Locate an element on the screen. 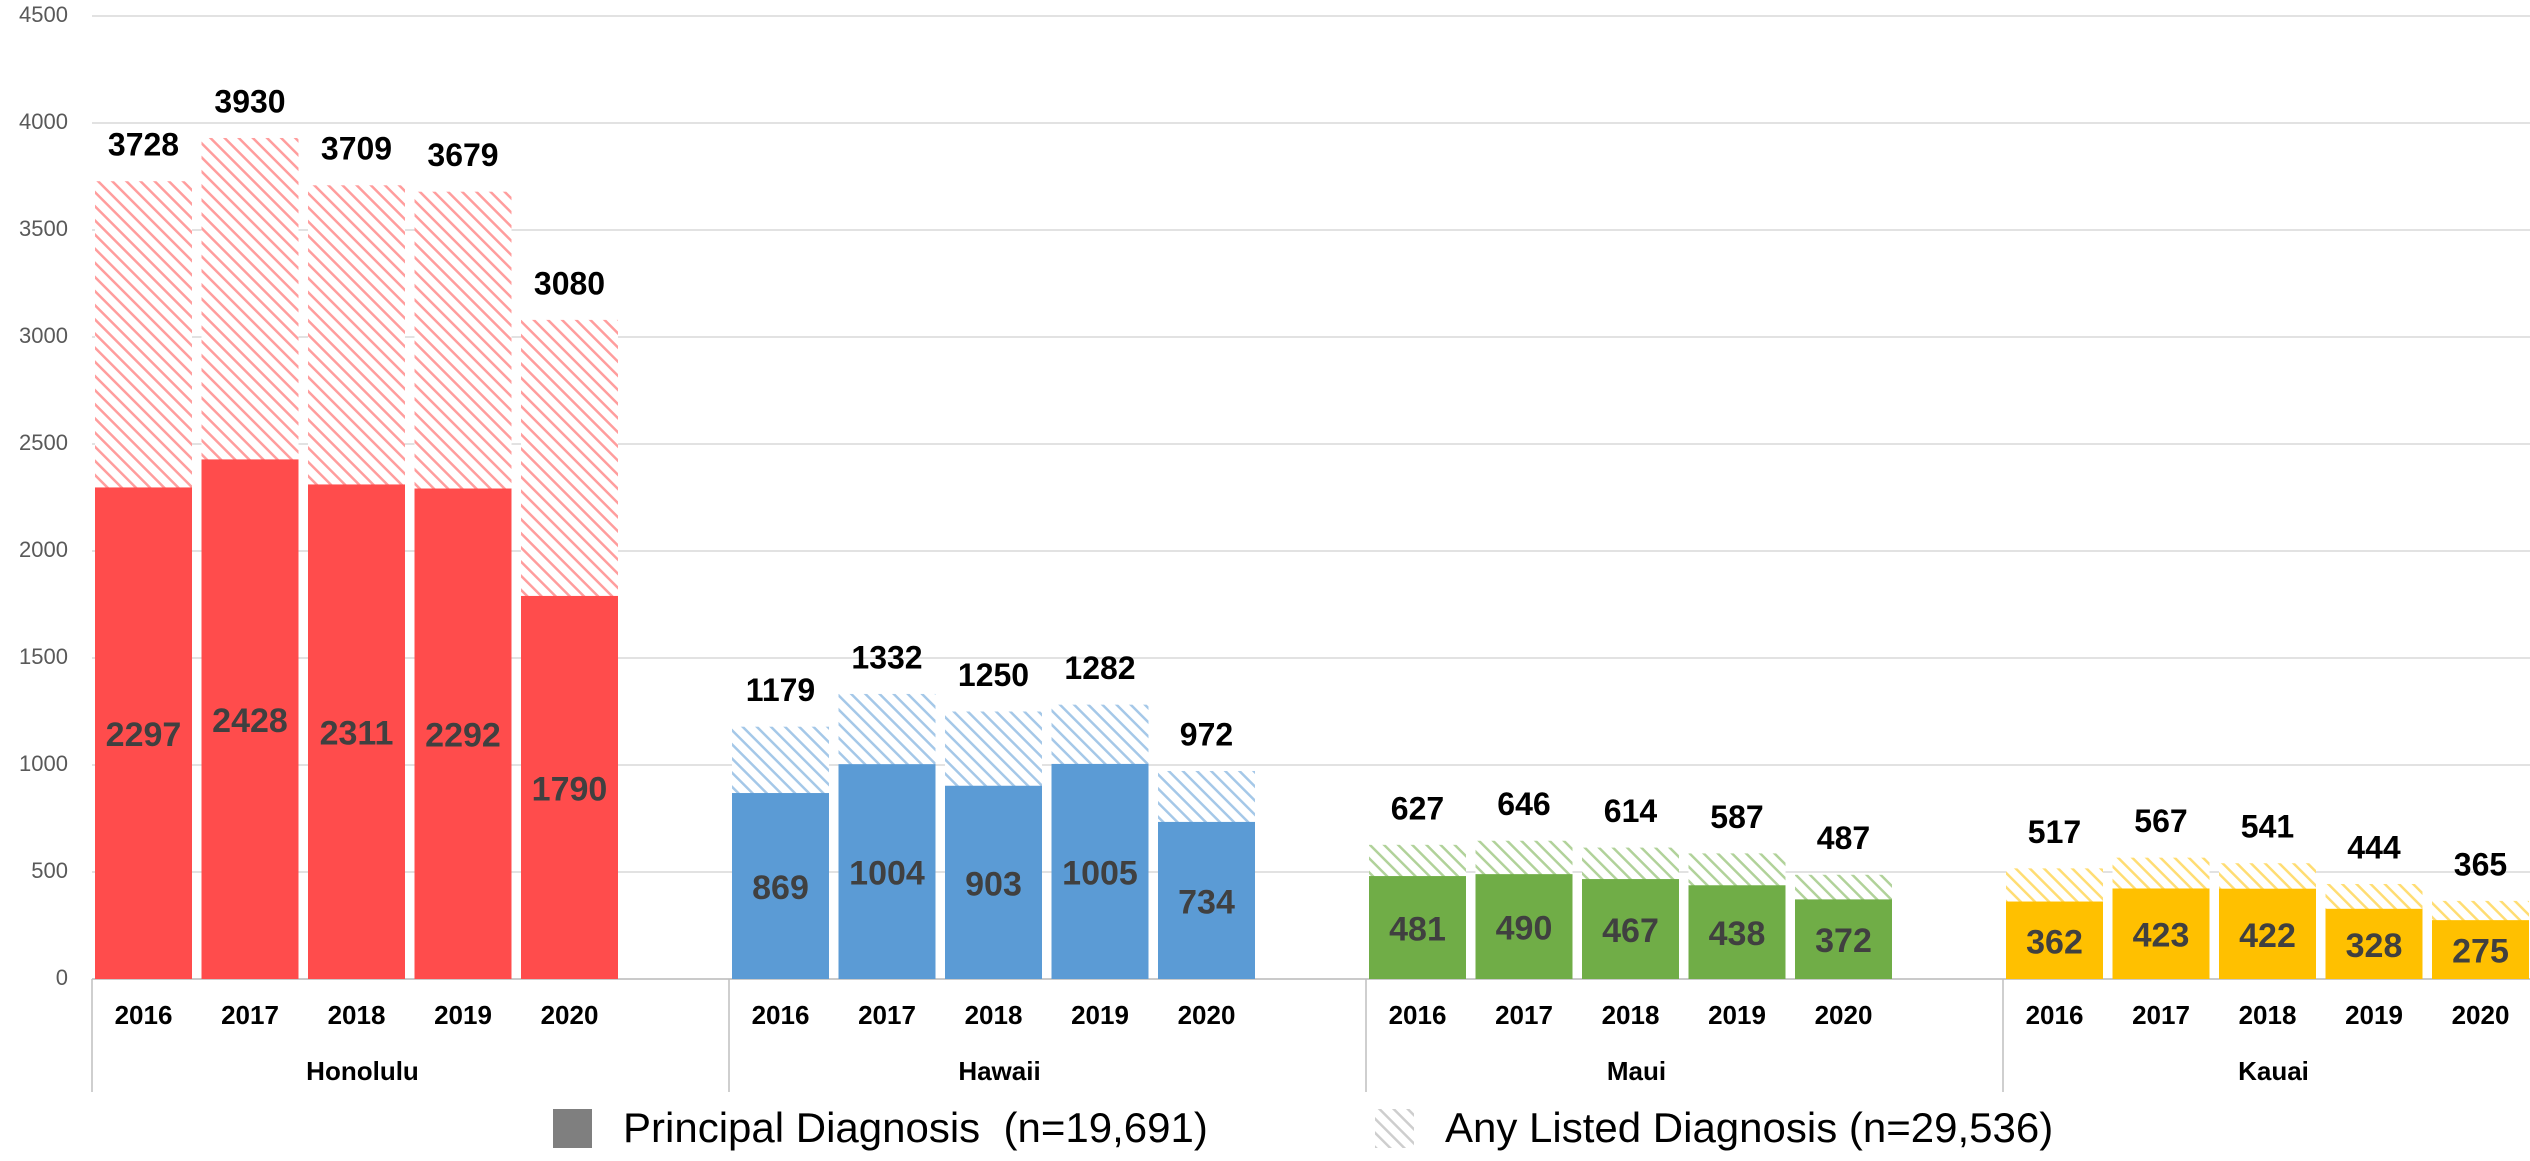 The width and height of the screenshot is (2530, 1161). principal-label: 275 is located at coordinates (2480, 952).